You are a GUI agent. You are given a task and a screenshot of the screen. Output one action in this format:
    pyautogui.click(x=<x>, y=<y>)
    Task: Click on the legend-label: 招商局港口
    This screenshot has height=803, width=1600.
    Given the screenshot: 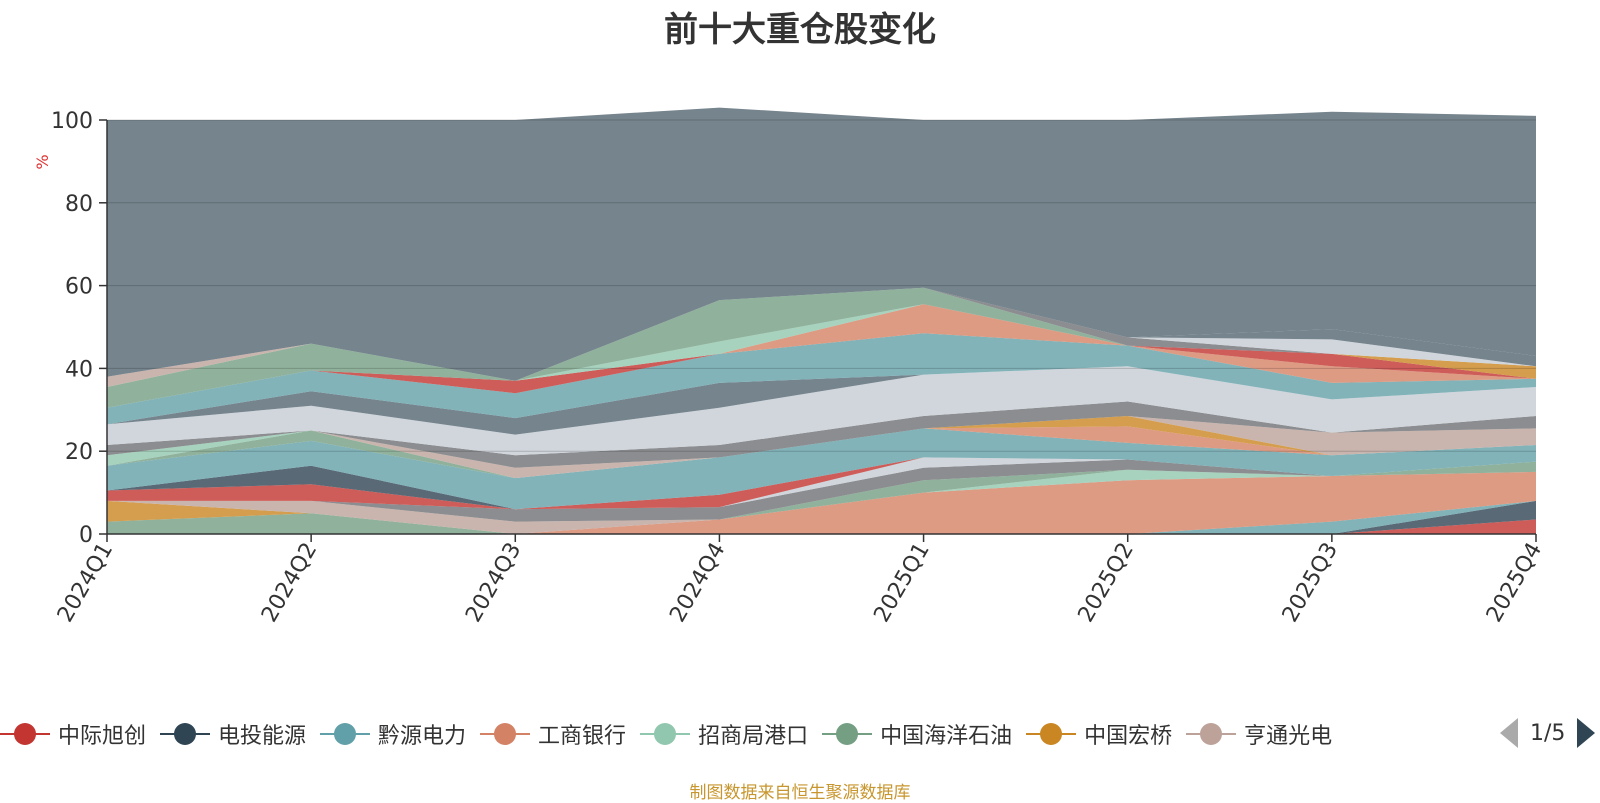 What is the action you would take?
    pyautogui.click(x=753, y=736)
    